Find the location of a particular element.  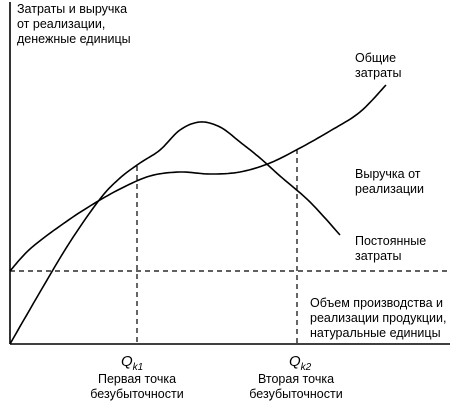

revenue-label-line-2: реализации is located at coordinates (389, 189).